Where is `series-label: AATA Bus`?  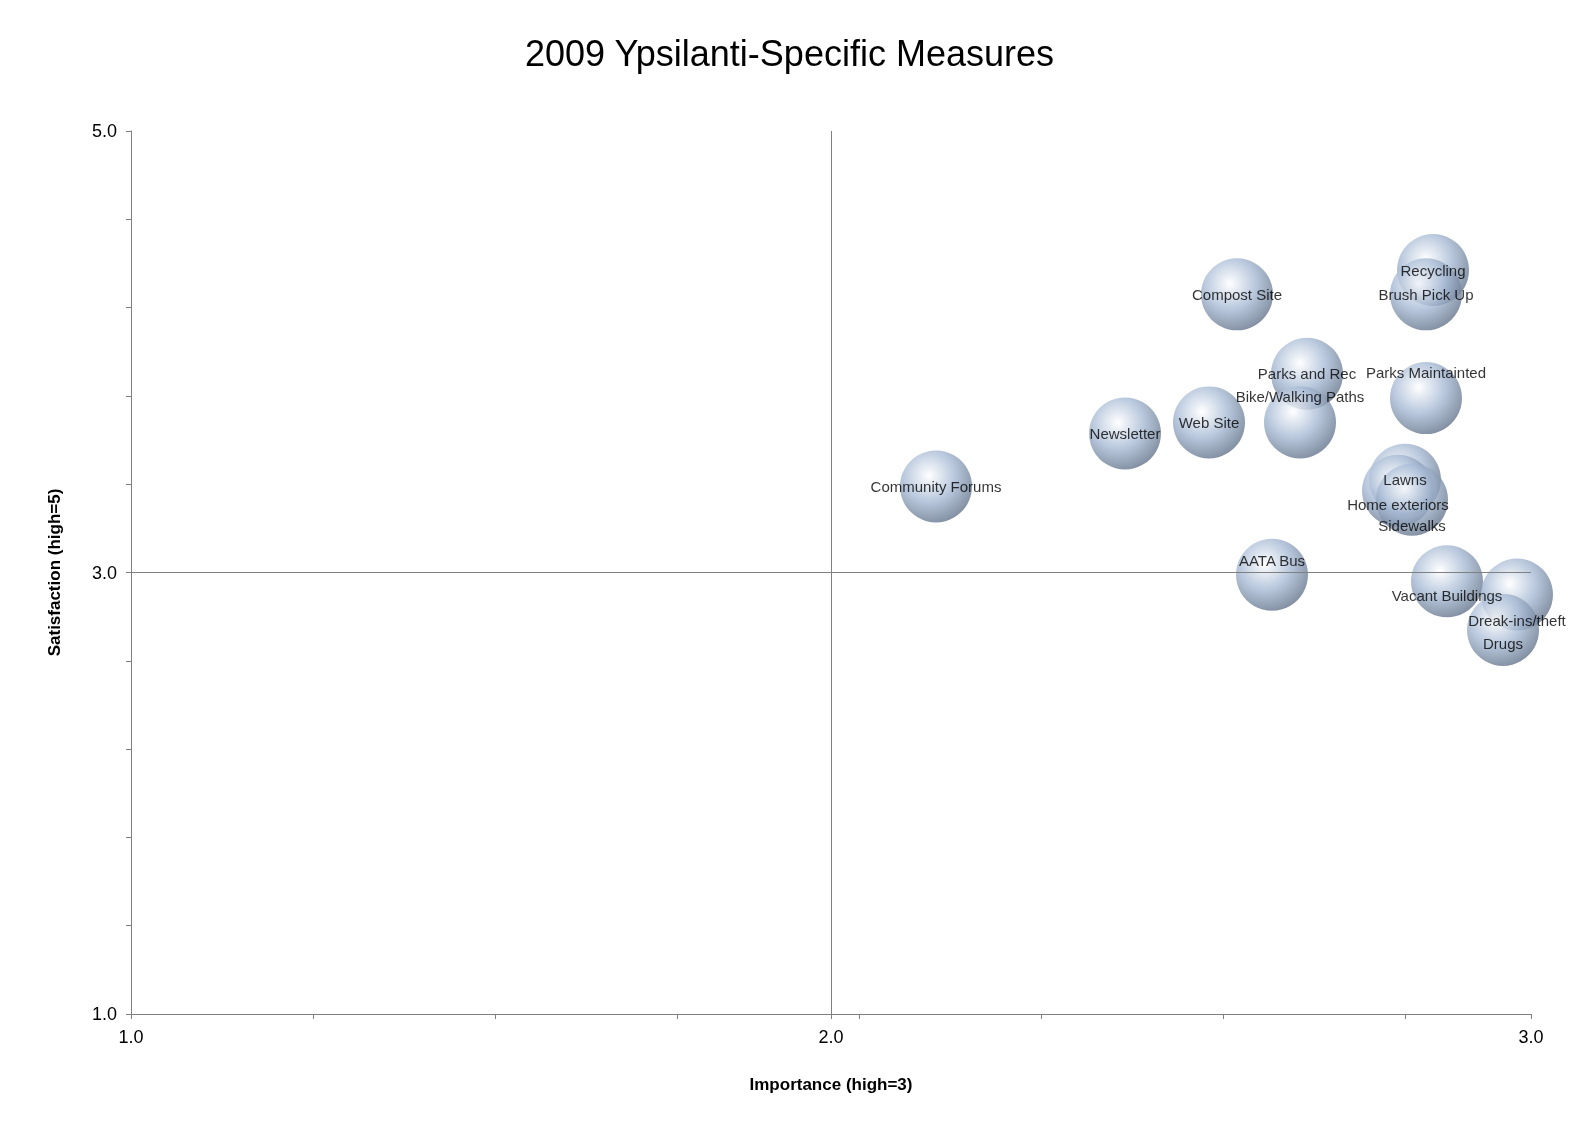 series-label: AATA Bus is located at coordinates (1272, 561).